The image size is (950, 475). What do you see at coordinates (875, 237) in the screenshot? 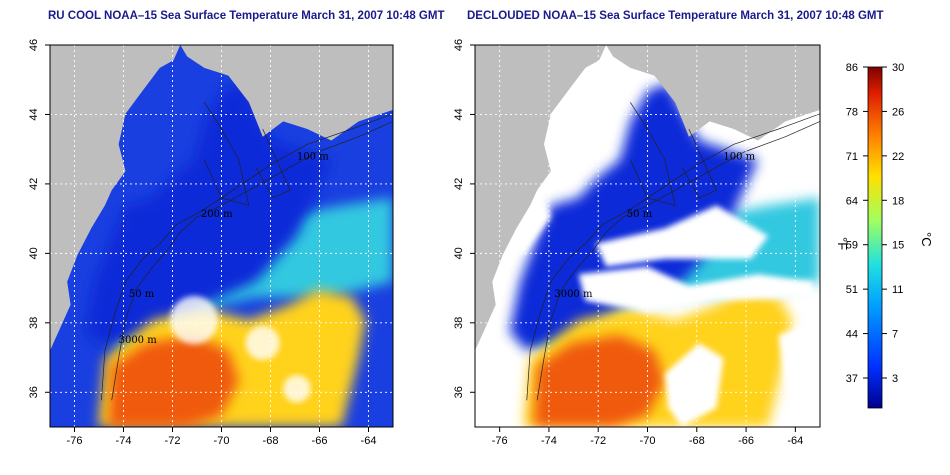
I see `colorbar-gradient` at bounding box center [875, 237].